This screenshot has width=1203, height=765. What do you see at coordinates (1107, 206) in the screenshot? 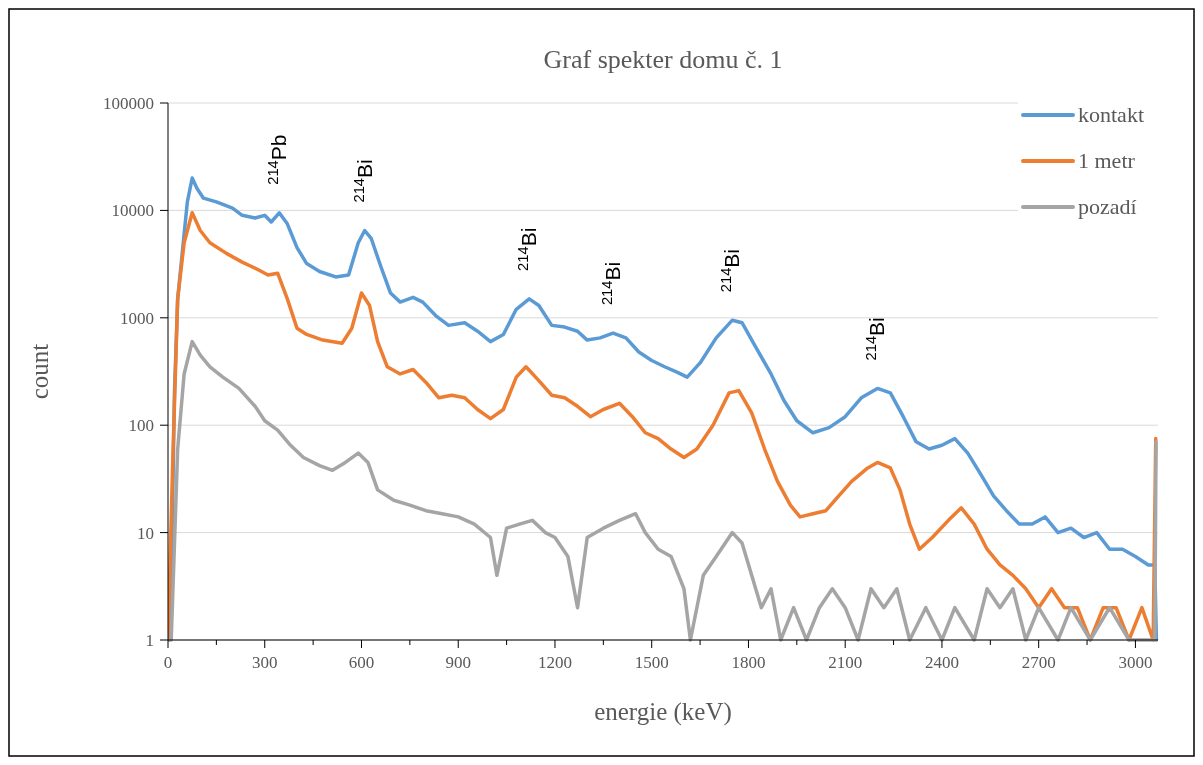
I see `legend-label: pozadí` at bounding box center [1107, 206].